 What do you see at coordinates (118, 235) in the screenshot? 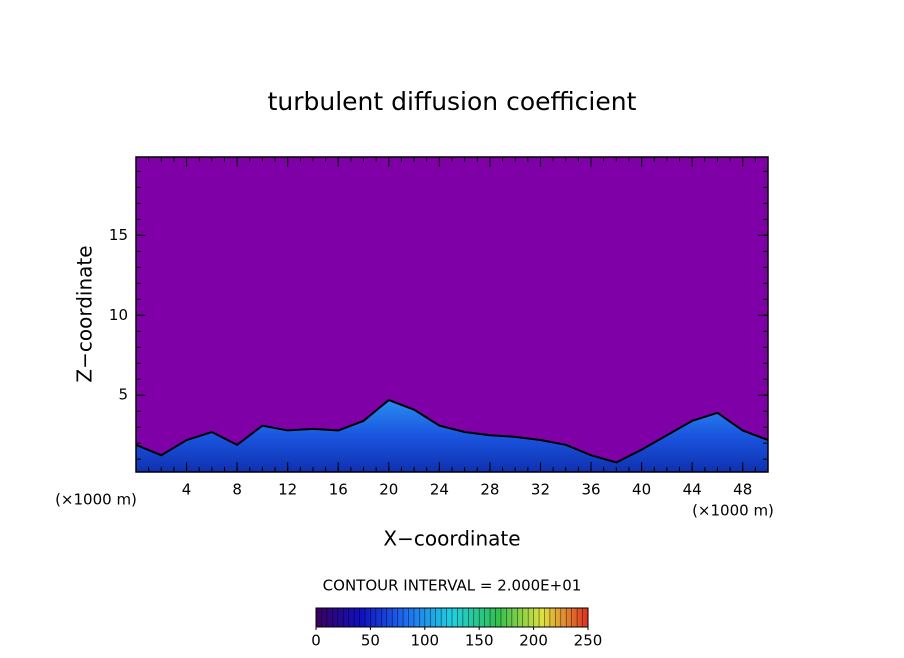
I see `y-tick-label: 15` at bounding box center [118, 235].